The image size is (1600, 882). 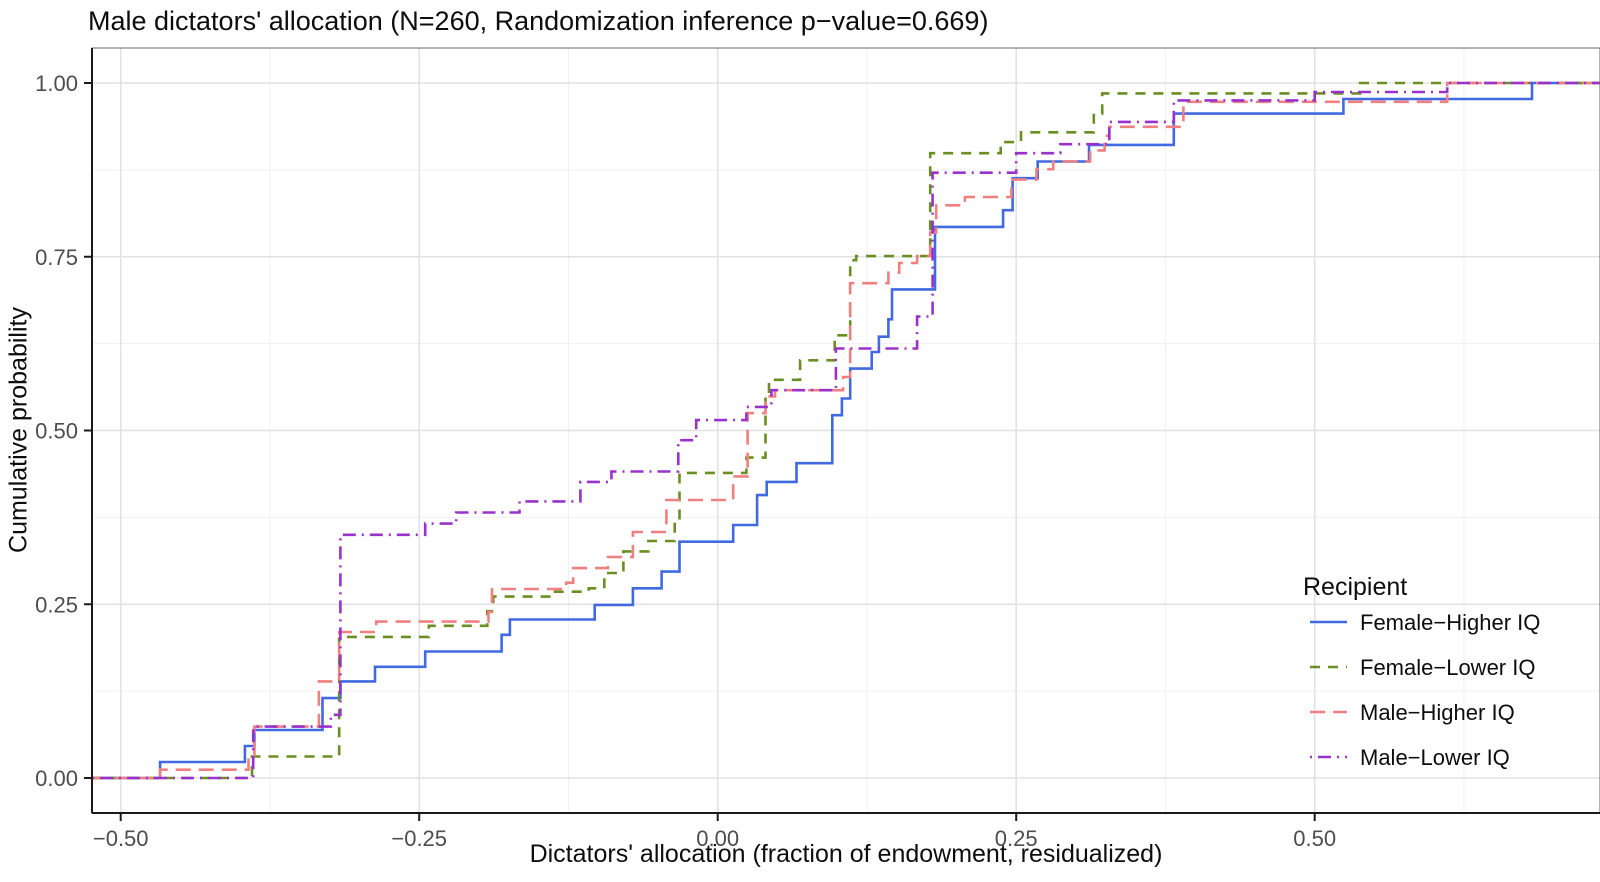 I want to click on y-tick-label: 1.00, so click(x=56, y=83).